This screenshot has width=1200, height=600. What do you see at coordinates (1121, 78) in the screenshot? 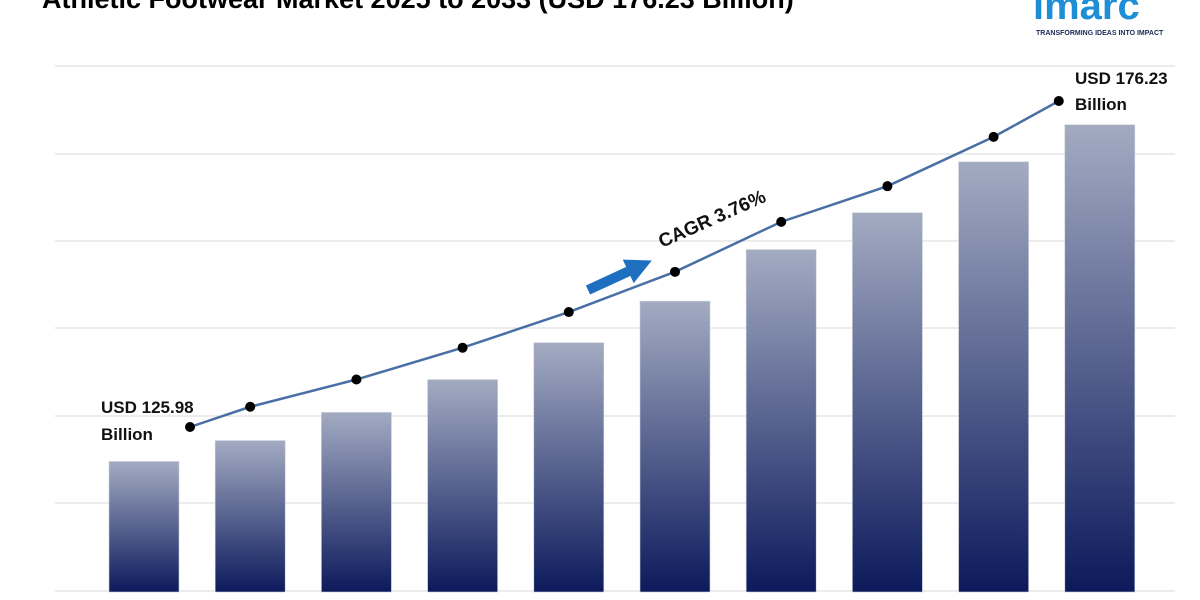
I see `end-label: USD 176.23` at bounding box center [1121, 78].